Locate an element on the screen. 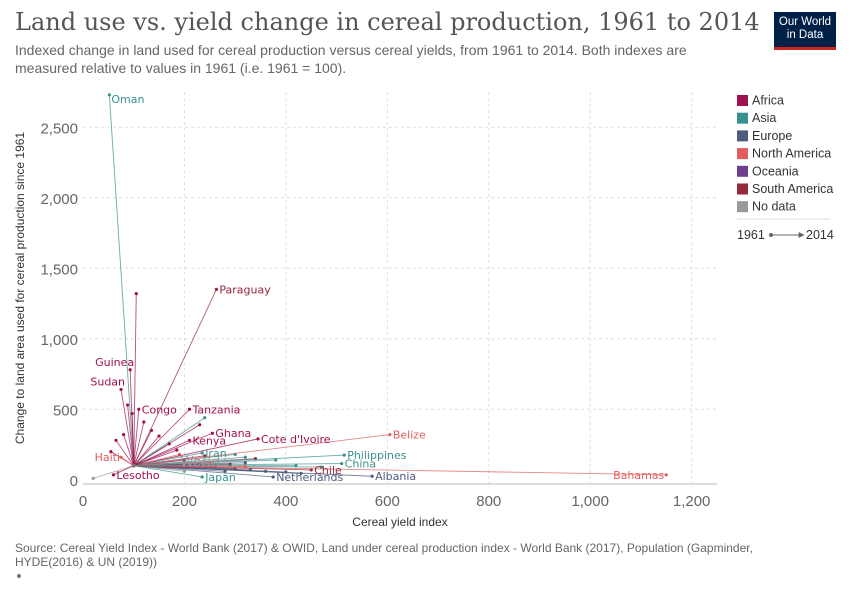  legend-label: North America is located at coordinates (791, 154).